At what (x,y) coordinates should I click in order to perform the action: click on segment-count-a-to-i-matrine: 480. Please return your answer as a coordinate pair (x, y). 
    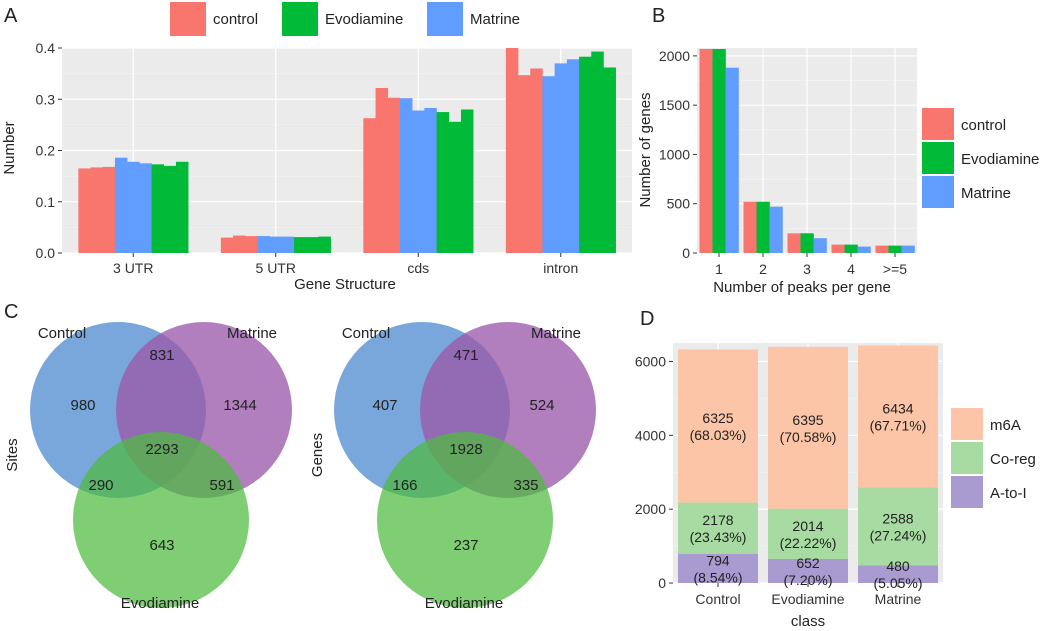
    Looking at the image, I should click on (898, 566).